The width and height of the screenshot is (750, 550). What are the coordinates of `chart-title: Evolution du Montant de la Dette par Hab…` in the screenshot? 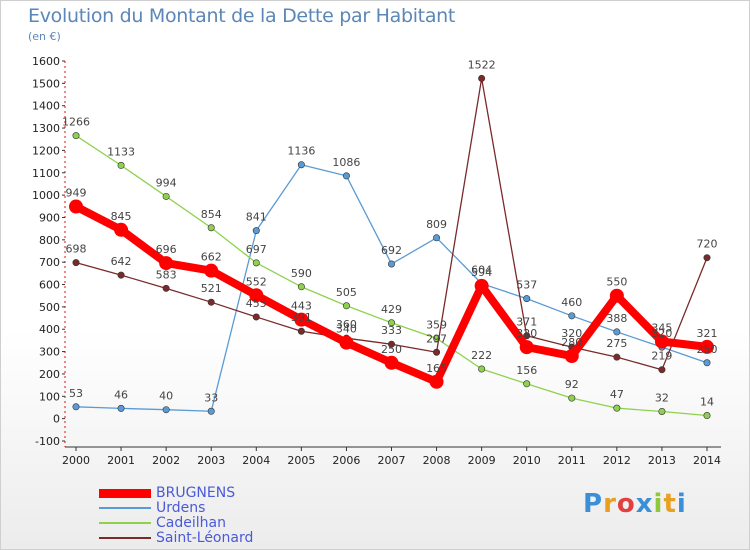 It's located at (242, 16).